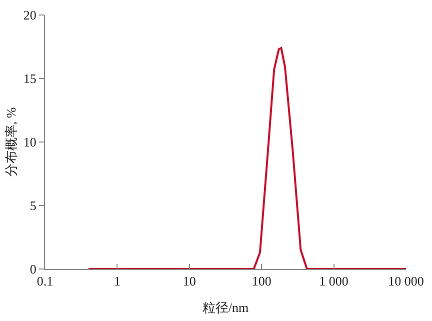  I want to click on y-tick-label: 0, so click(33, 269).